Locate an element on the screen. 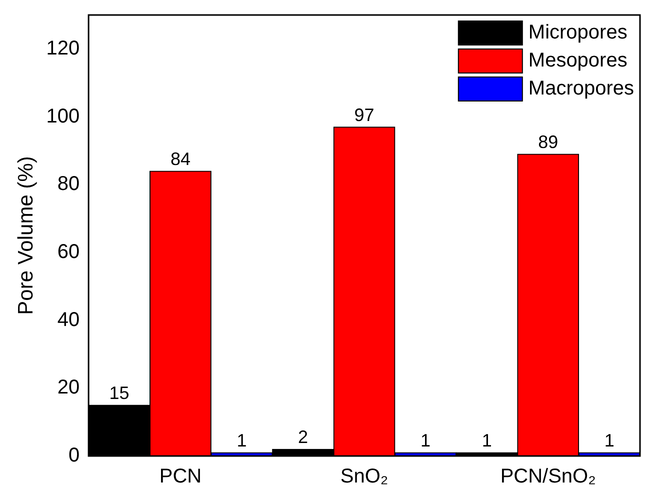 Image resolution: width=654 pixels, height=500 pixels. y-axis-title: Pore Volume (%) is located at coordinates (26, 235).